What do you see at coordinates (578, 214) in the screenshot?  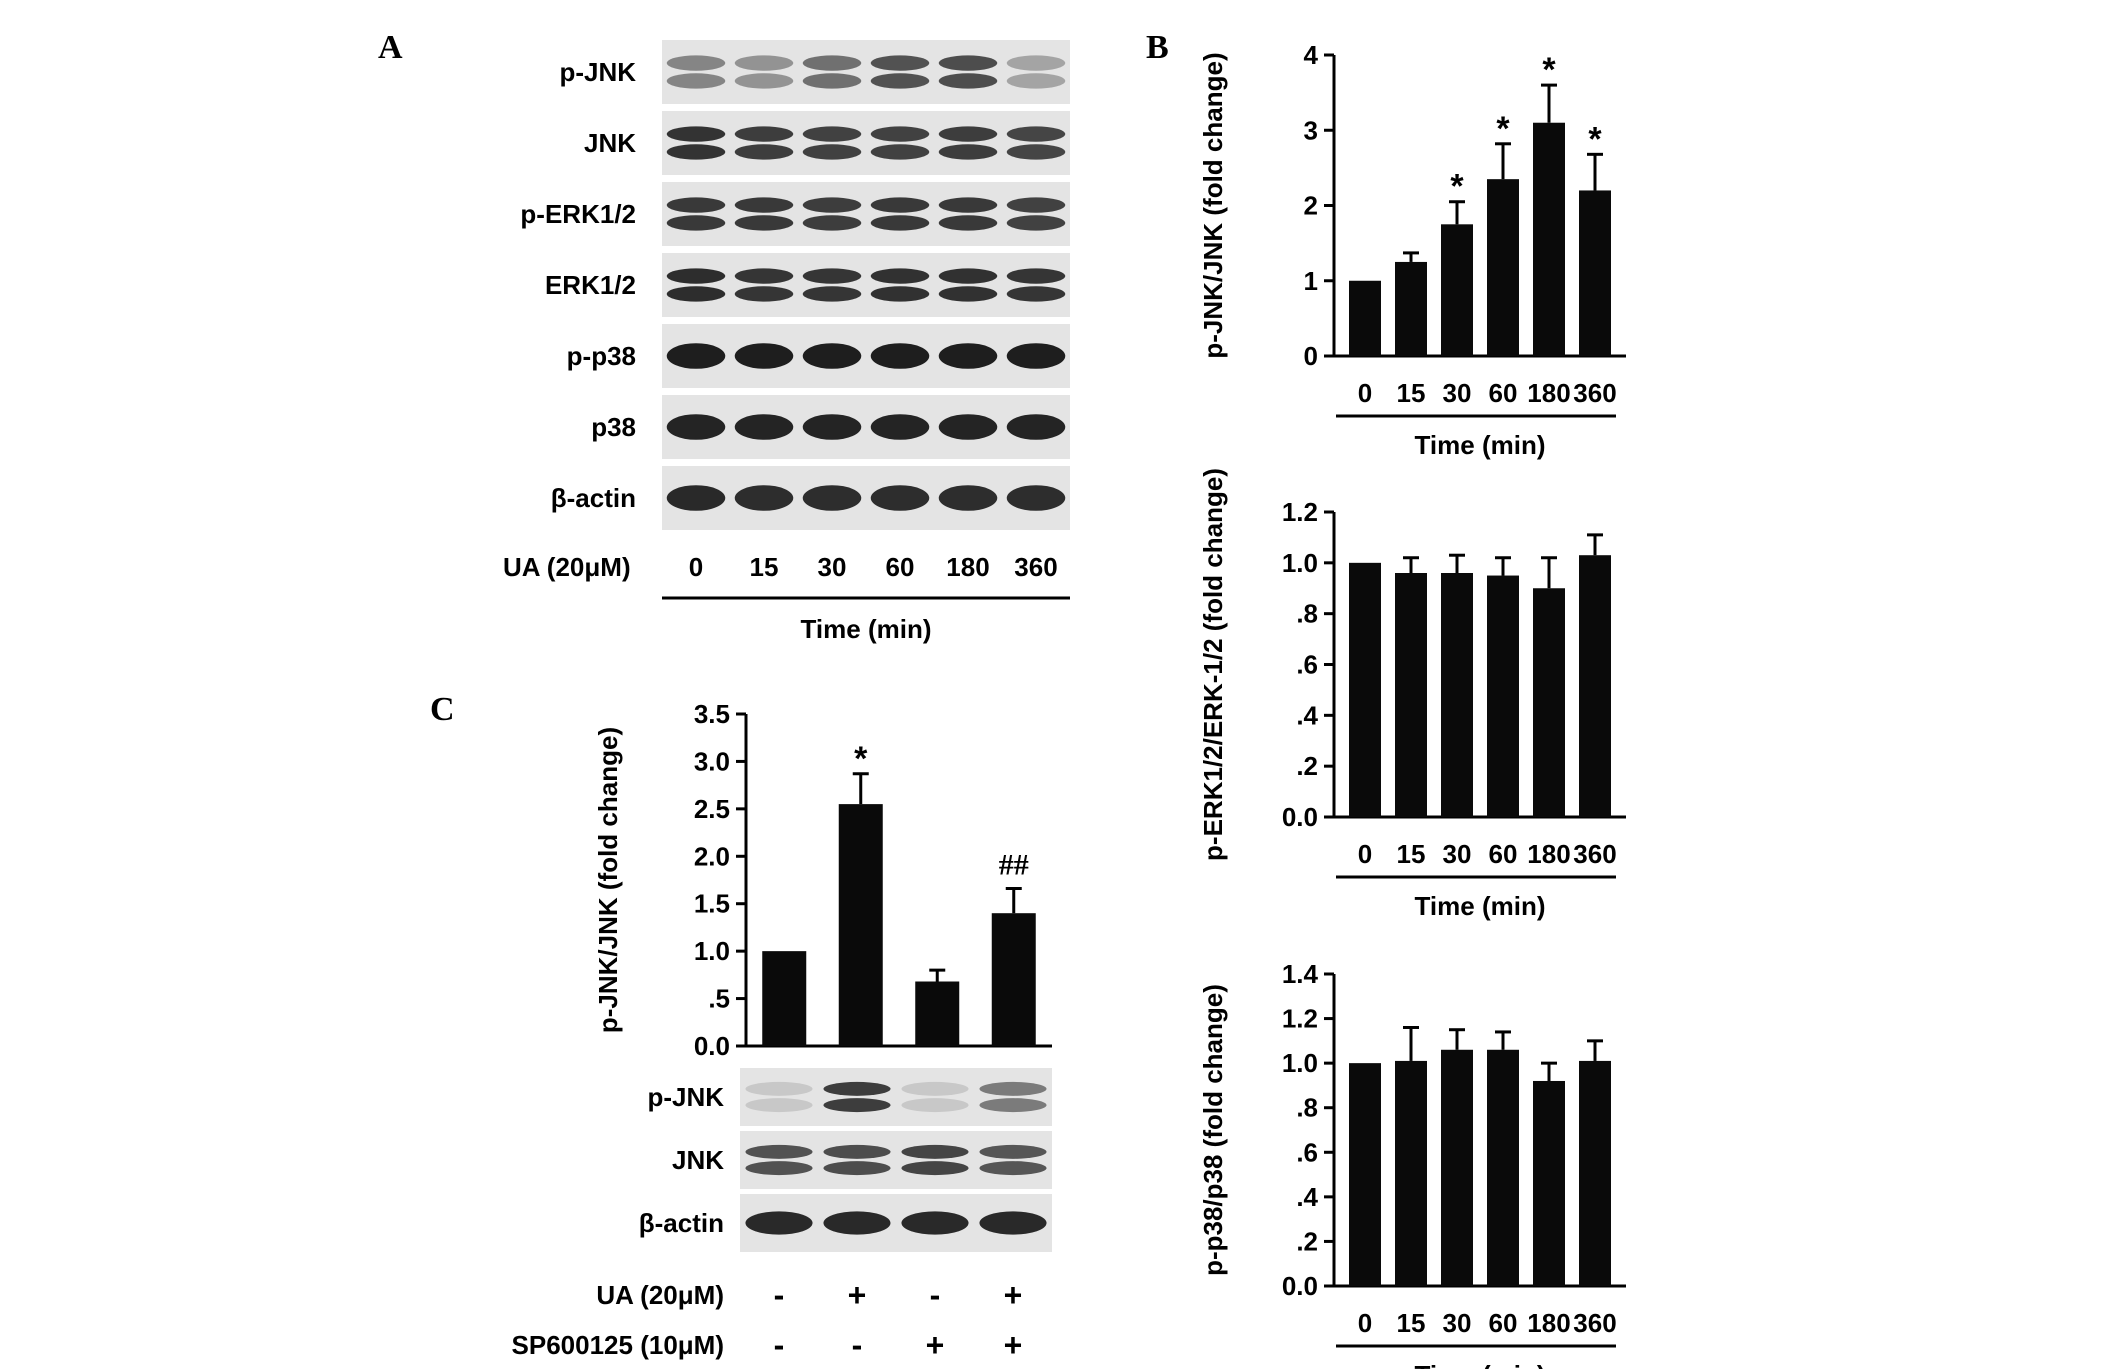 I see `blot-row-label-p-erk1-2: p-ERK1/2` at bounding box center [578, 214].